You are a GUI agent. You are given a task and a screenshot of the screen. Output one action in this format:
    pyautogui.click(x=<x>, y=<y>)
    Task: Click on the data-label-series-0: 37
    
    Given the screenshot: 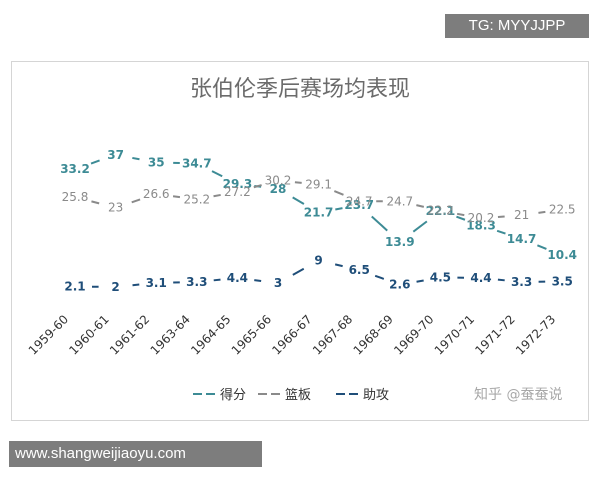 What is the action you would take?
    pyautogui.click(x=115, y=155)
    